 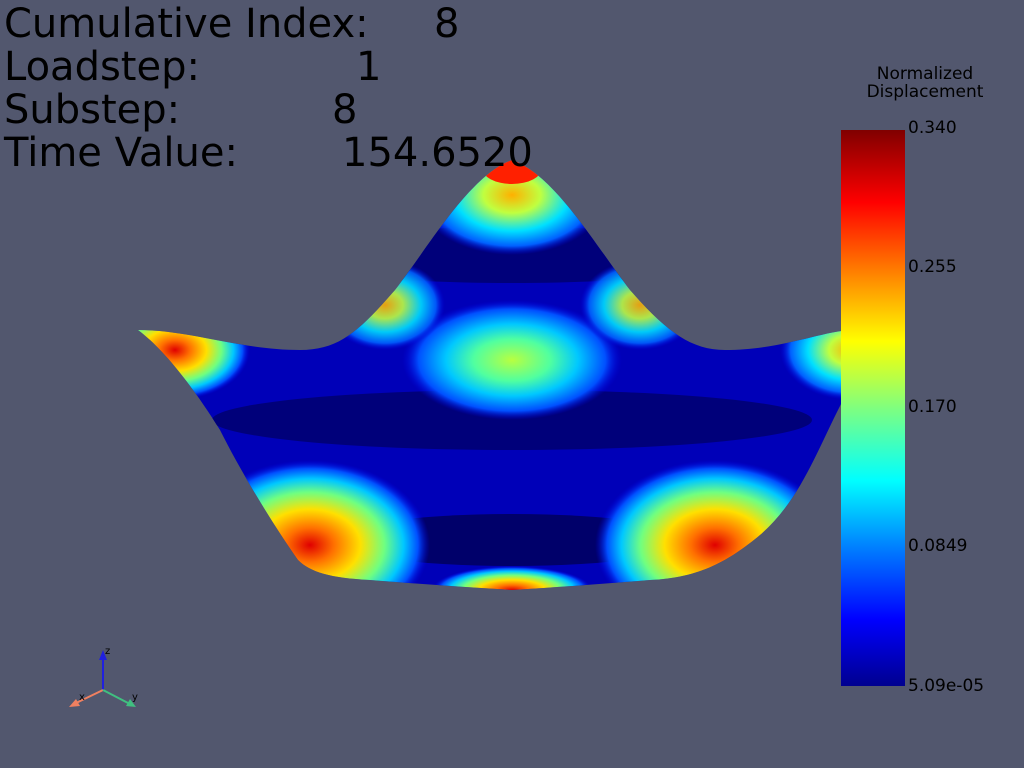 I want to click on x-axis-label: x, so click(x=82, y=697).